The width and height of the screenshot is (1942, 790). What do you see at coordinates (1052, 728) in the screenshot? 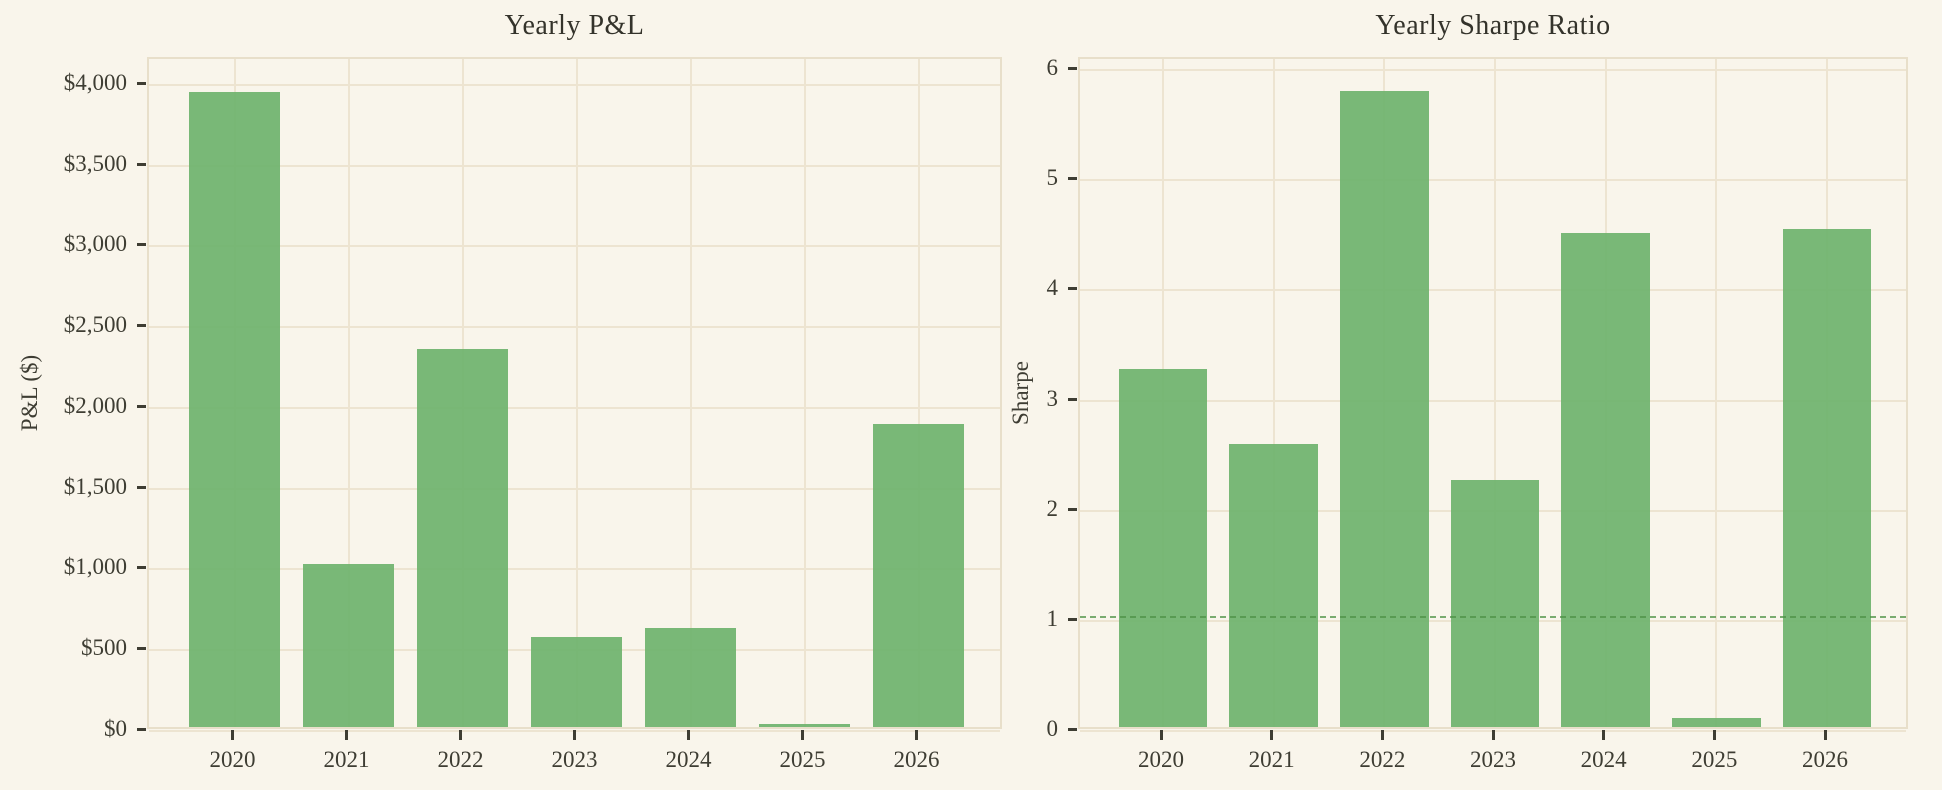
I see `y-tick-label: 0` at bounding box center [1052, 728].